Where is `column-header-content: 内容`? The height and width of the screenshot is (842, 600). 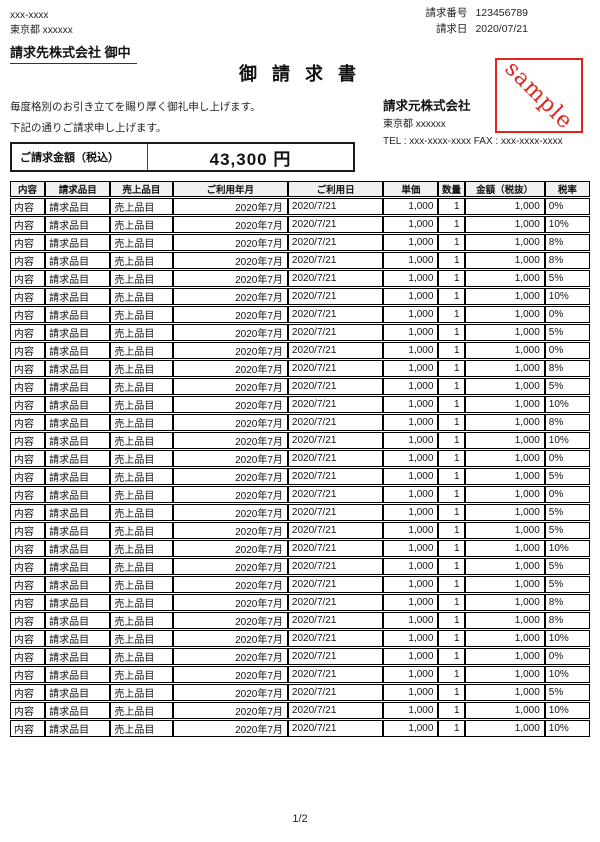 column-header-content: 内容 is located at coordinates (28, 189).